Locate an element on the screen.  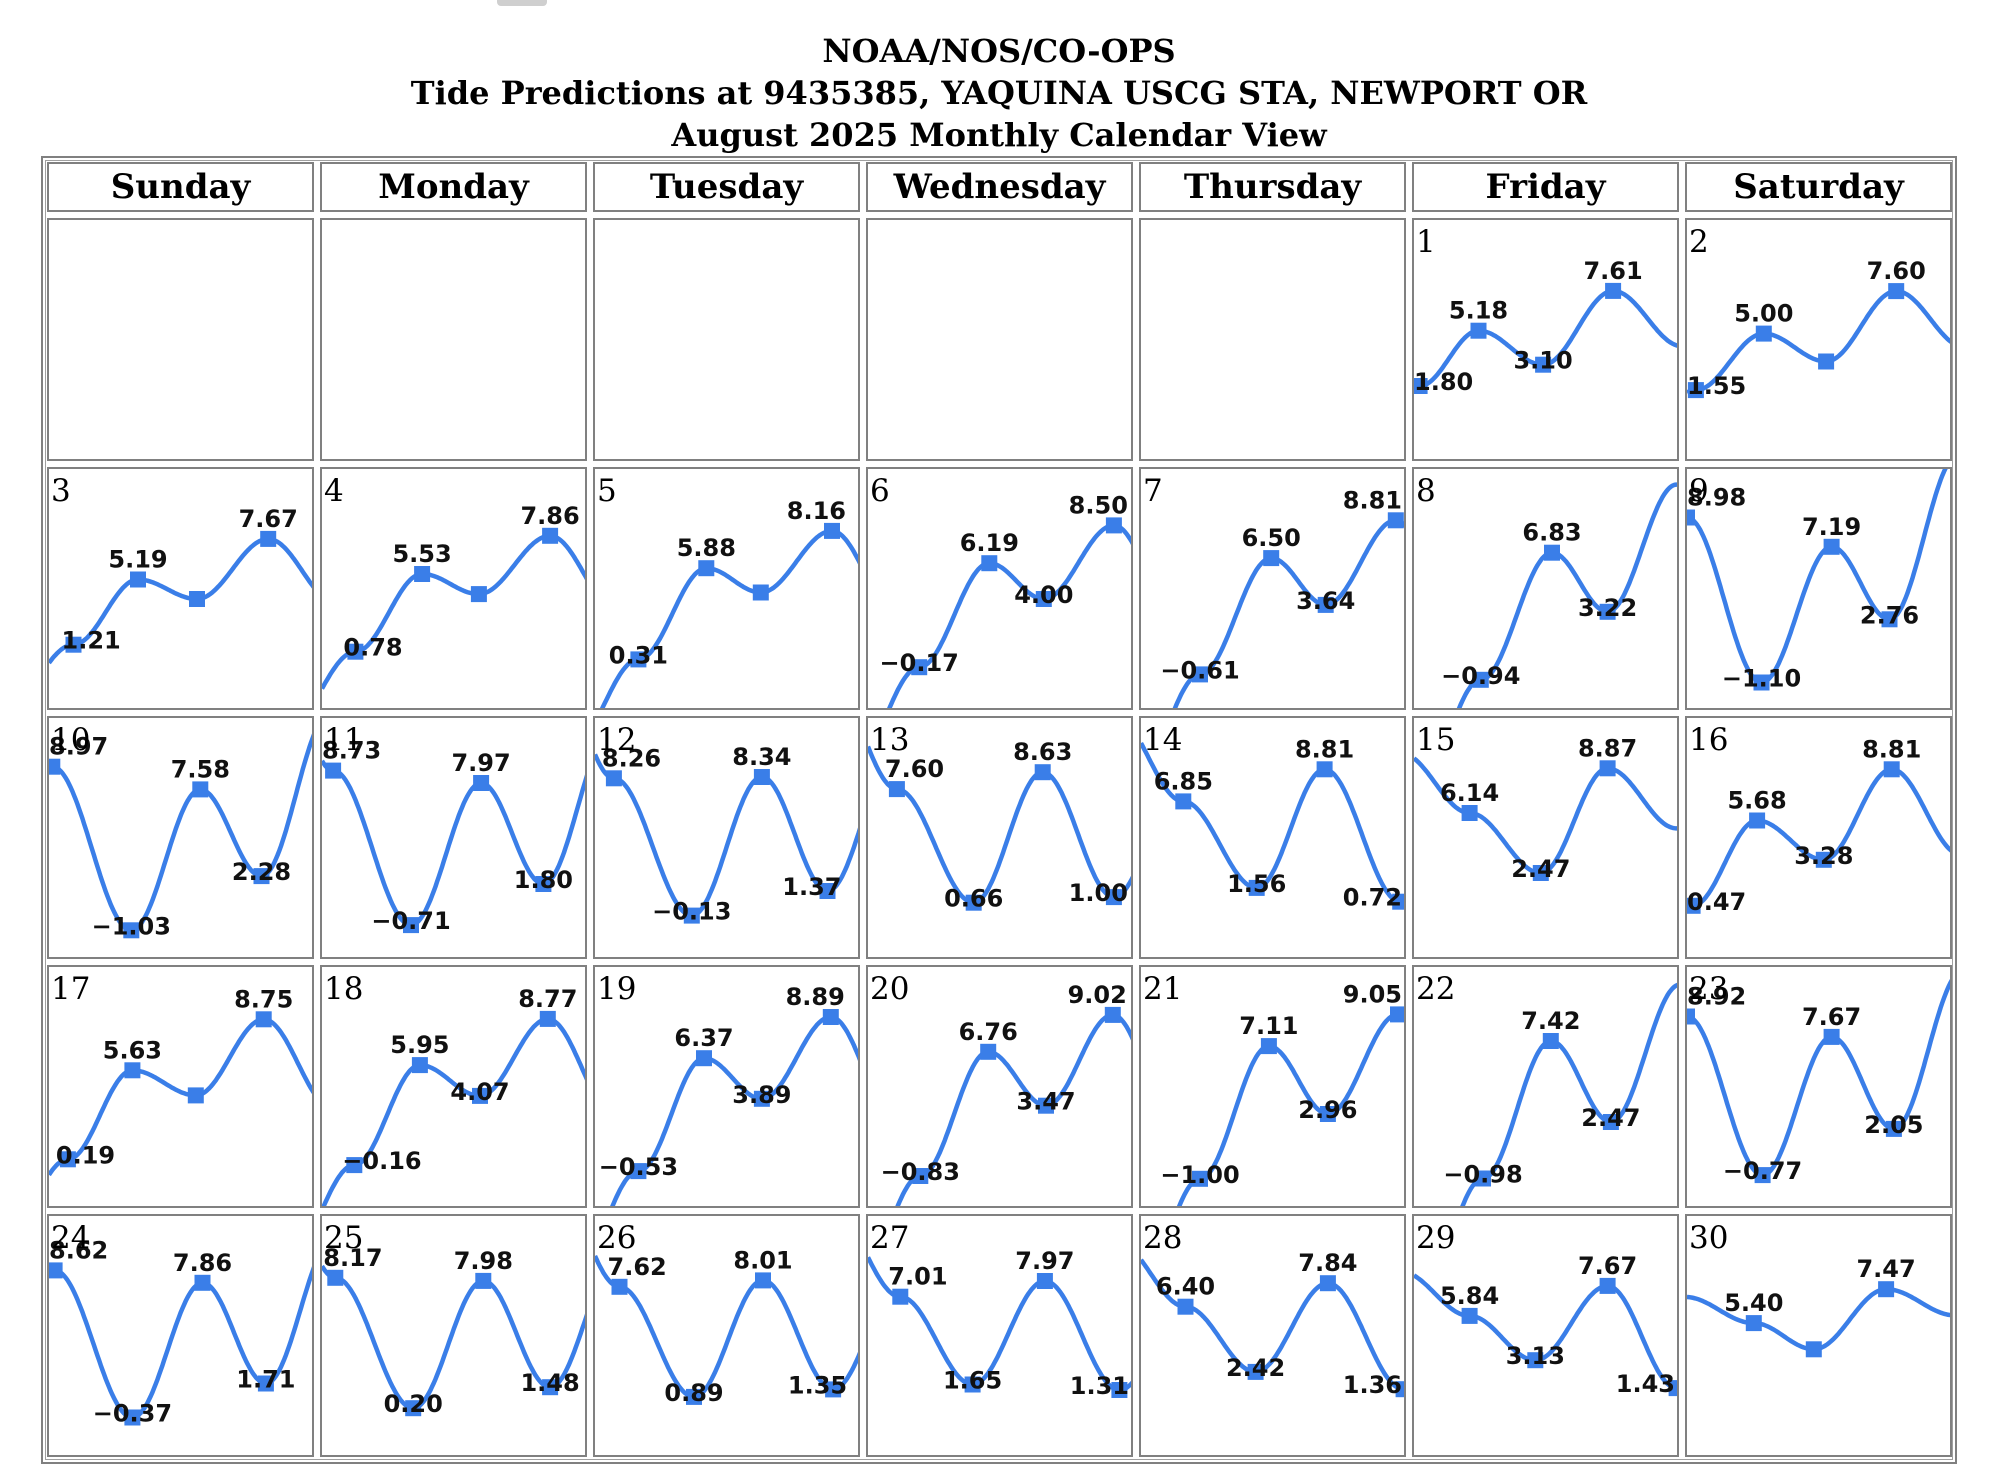
day-number: 9 is located at coordinates (1699, 491).